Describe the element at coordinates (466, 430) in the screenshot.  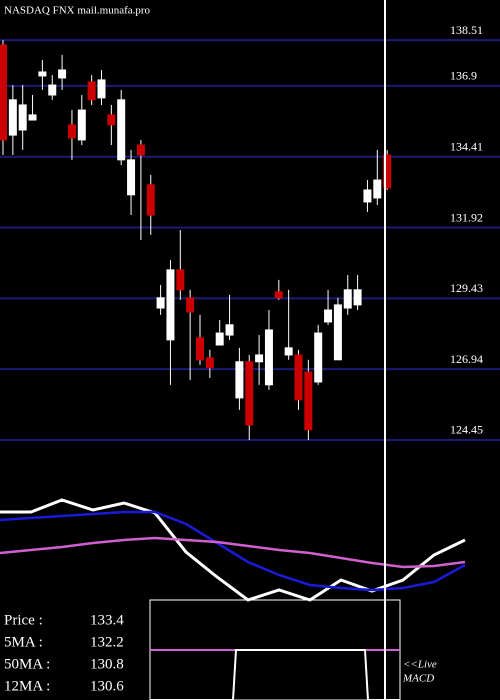
I see `y-tick-label: 124.45` at that location.